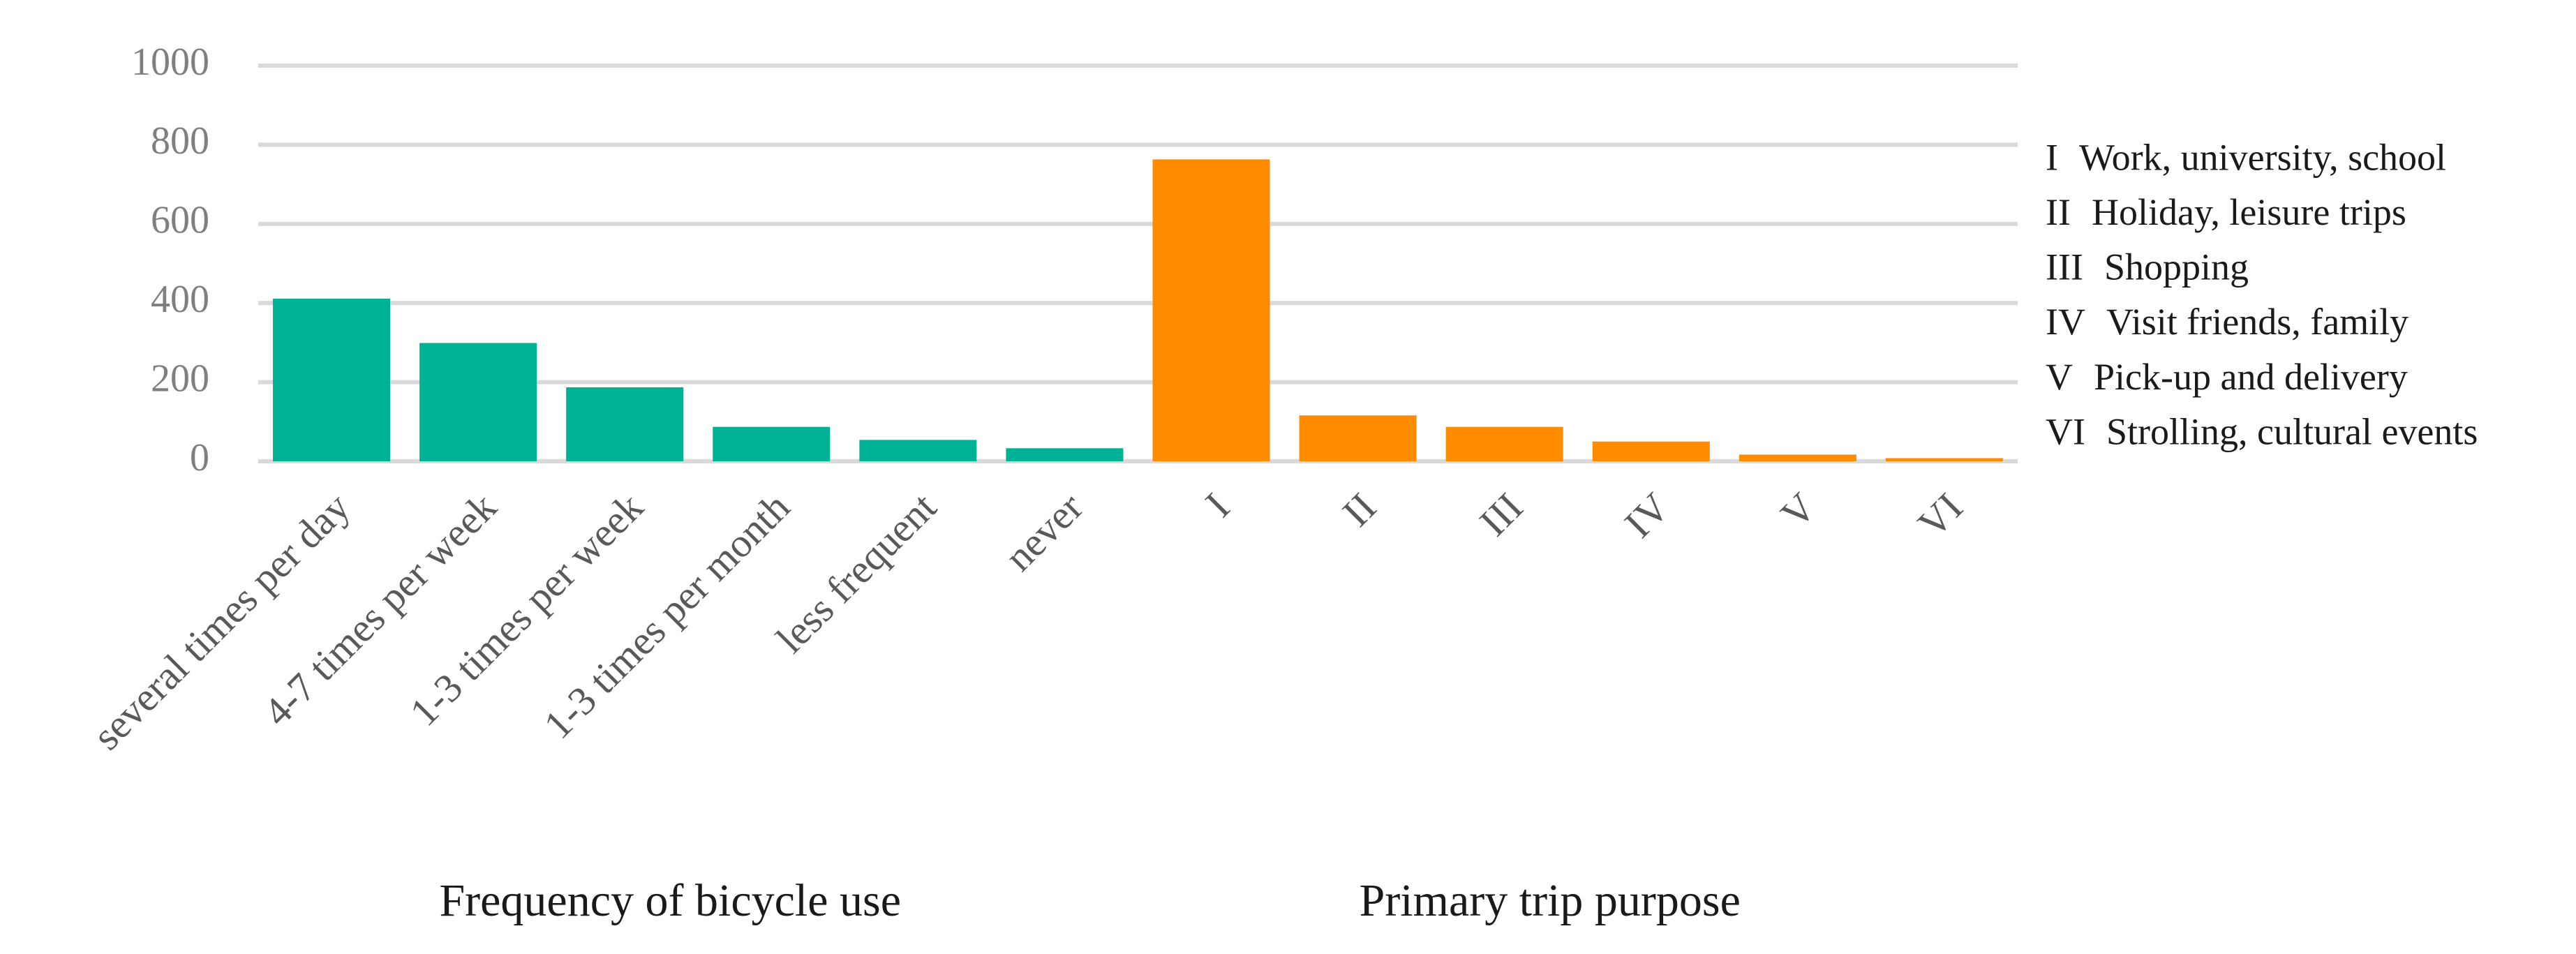 The image size is (2576, 954). I want to click on x-tick-label: III, so click(1501, 514).